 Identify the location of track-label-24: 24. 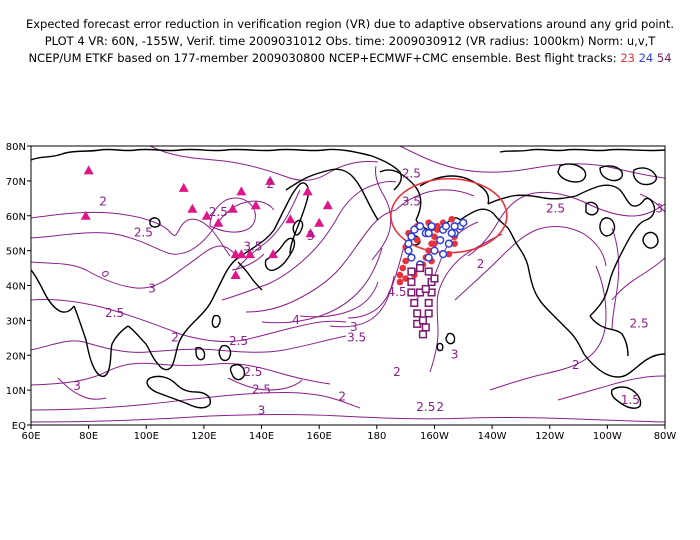
(646, 58).